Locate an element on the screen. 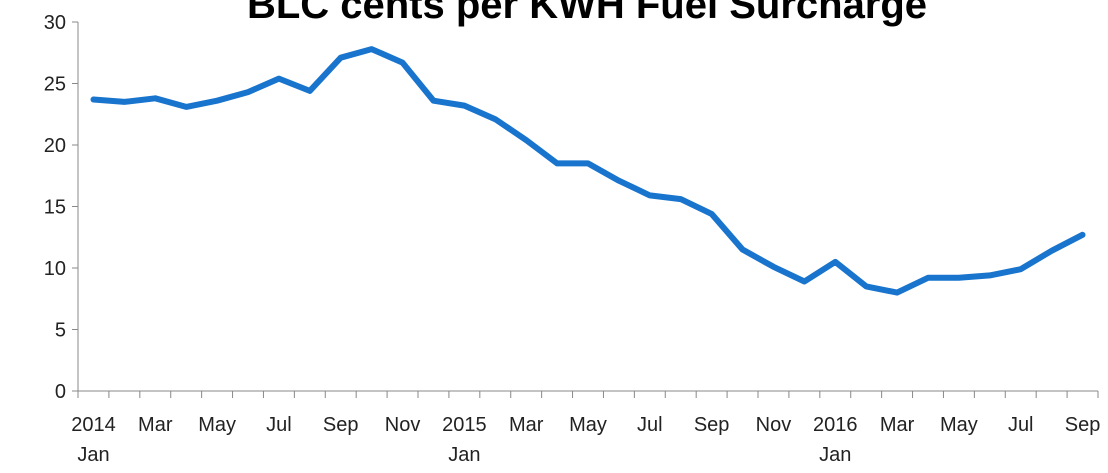  x-tick-label: 2014 Jan is located at coordinates (93, 440).